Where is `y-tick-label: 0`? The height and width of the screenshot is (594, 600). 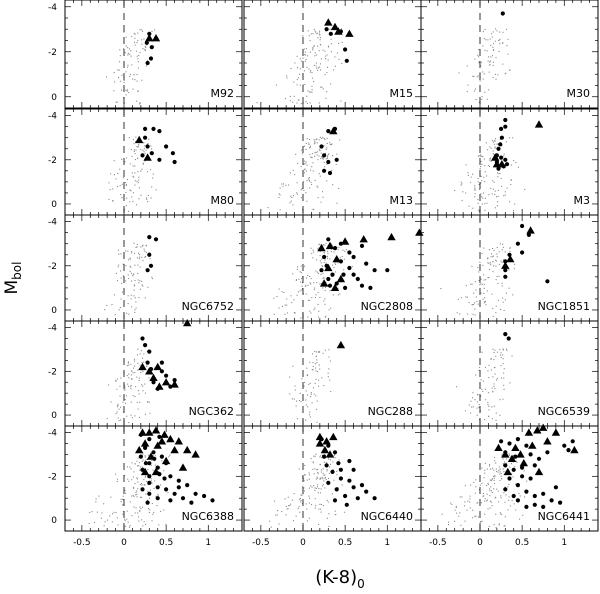 y-tick-label: 0 is located at coordinates (54, 311).